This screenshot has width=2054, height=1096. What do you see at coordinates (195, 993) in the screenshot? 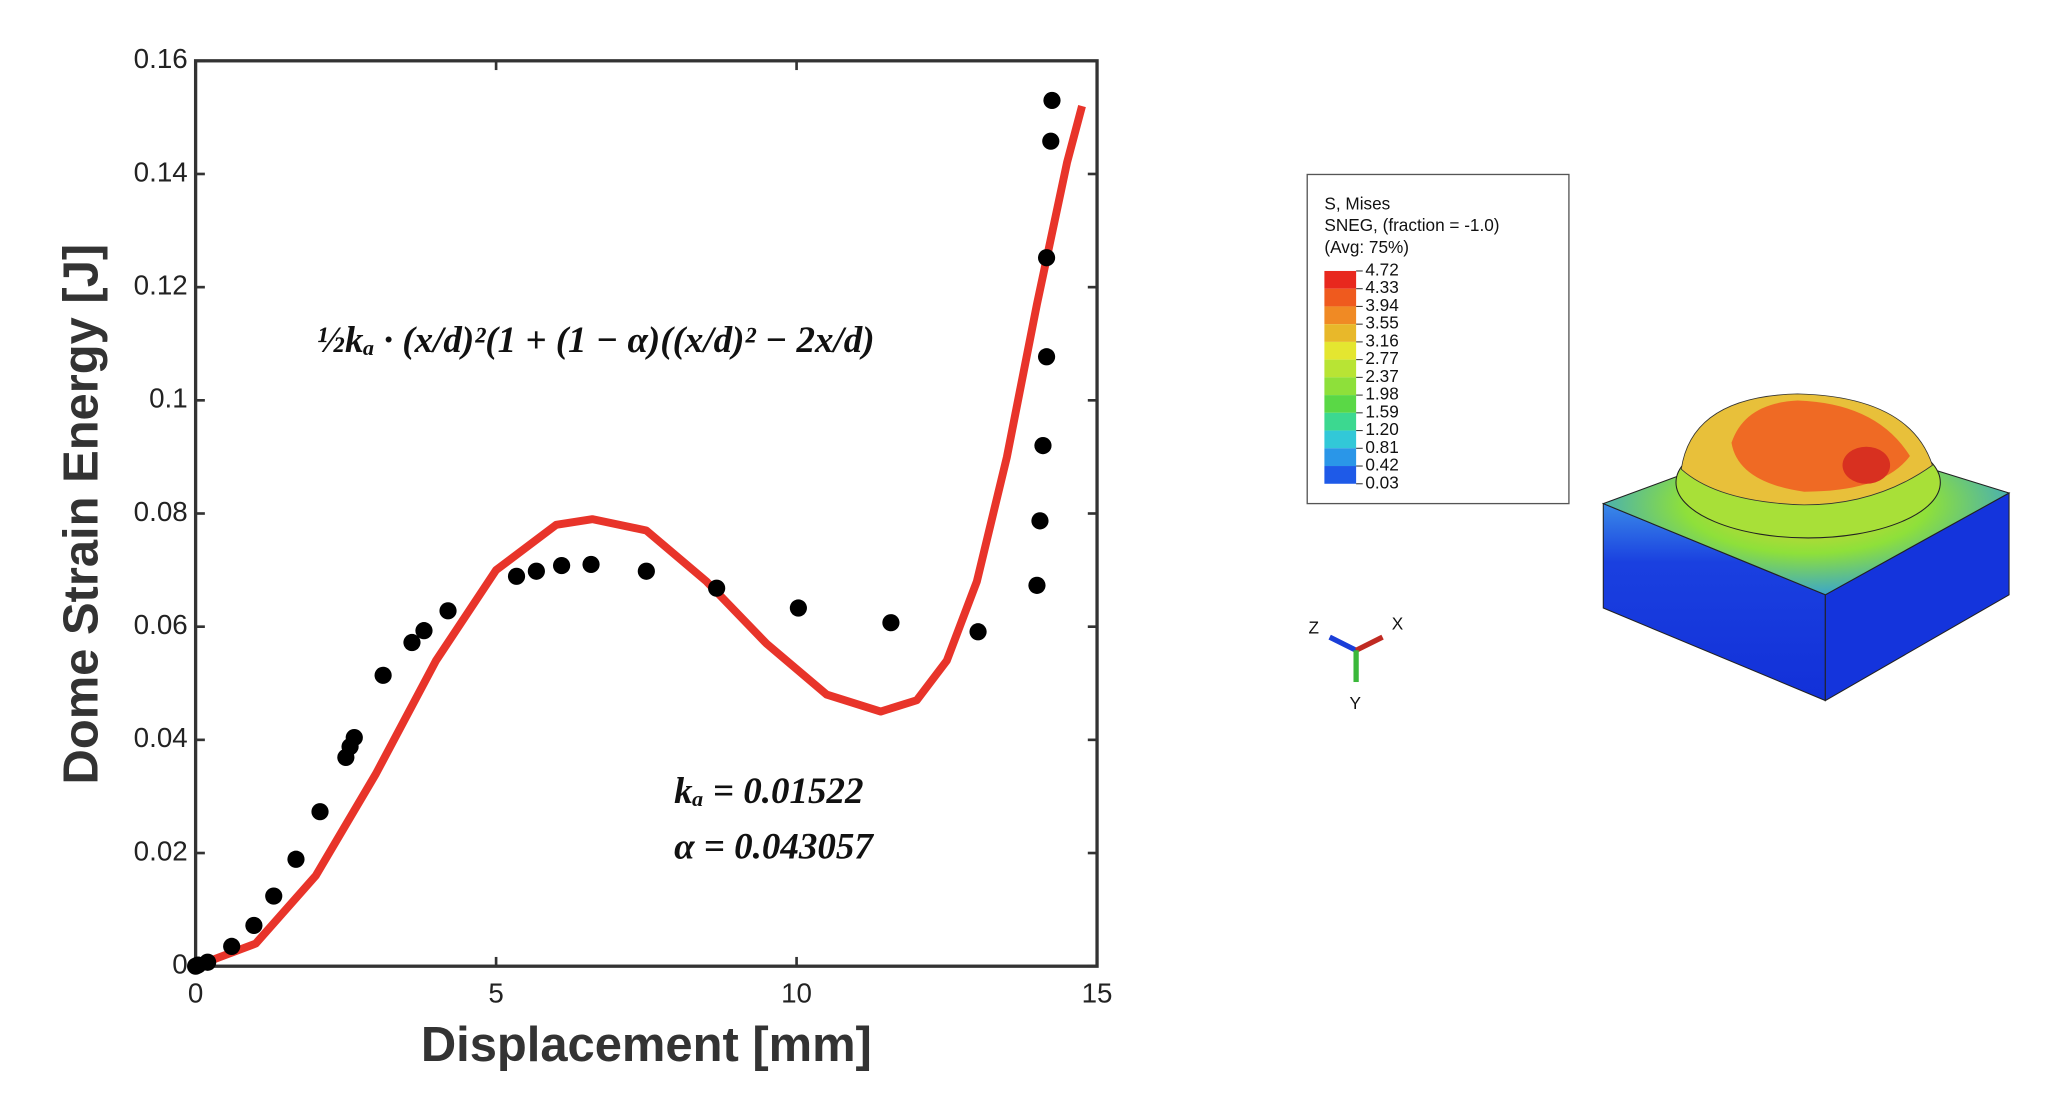
I see `x-tick-label: 0` at bounding box center [195, 993].